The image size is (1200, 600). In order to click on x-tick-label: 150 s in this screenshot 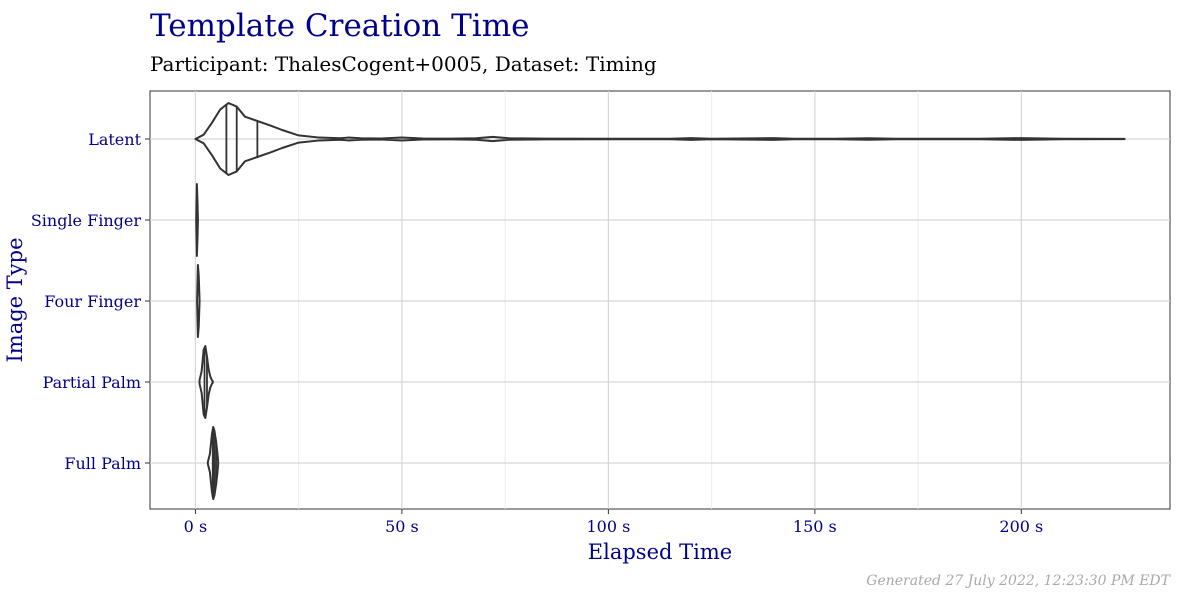, I will do `click(815, 526)`.